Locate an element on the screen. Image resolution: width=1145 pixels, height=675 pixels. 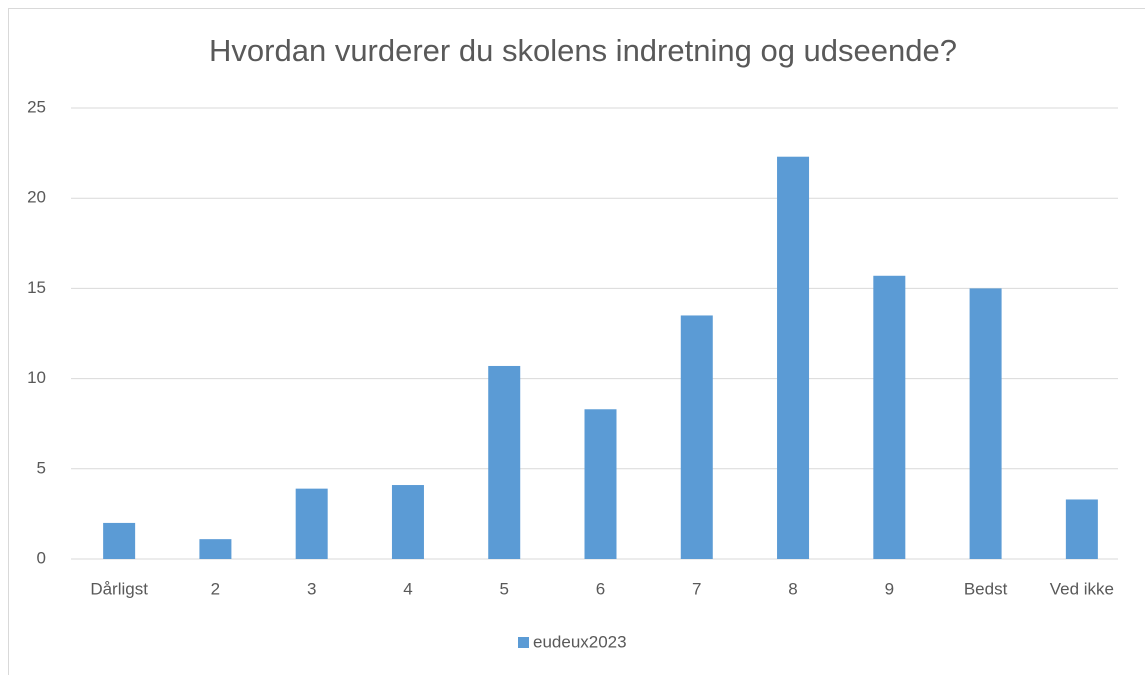
legend-label: eudeux2023 is located at coordinates (580, 641).